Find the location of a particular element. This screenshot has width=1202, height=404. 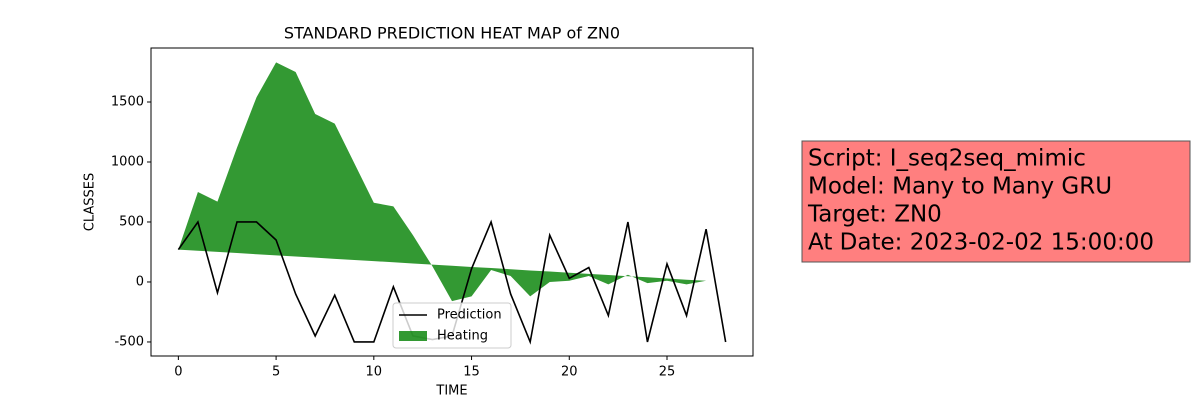

annotation-text: Model: Many to Many GRU is located at coordinates (960, 187).